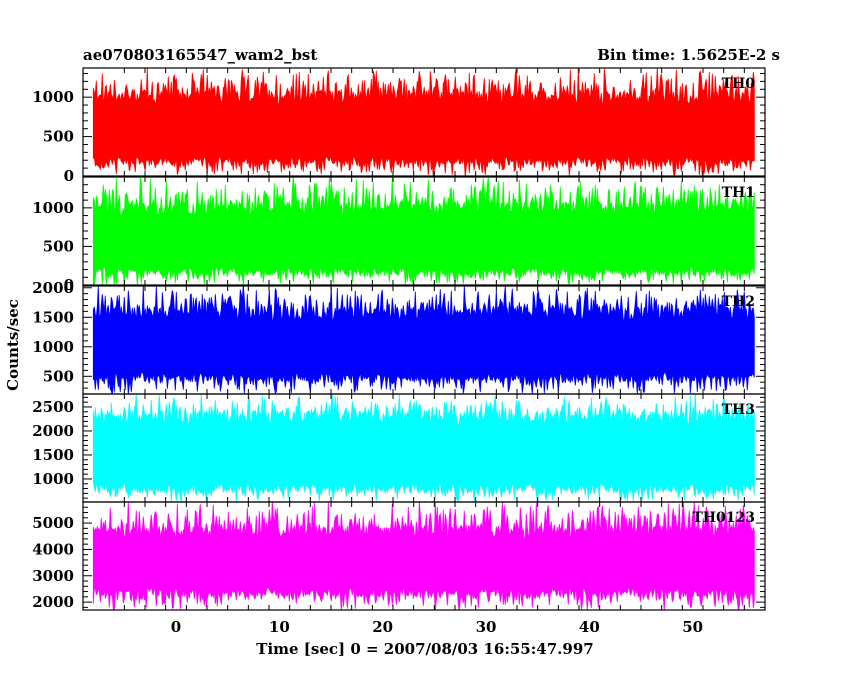 Image resolution: width=850 pixels, height=685 pixels. I want to click on y-tick-label-th2-500: 500, so click(58, 376).